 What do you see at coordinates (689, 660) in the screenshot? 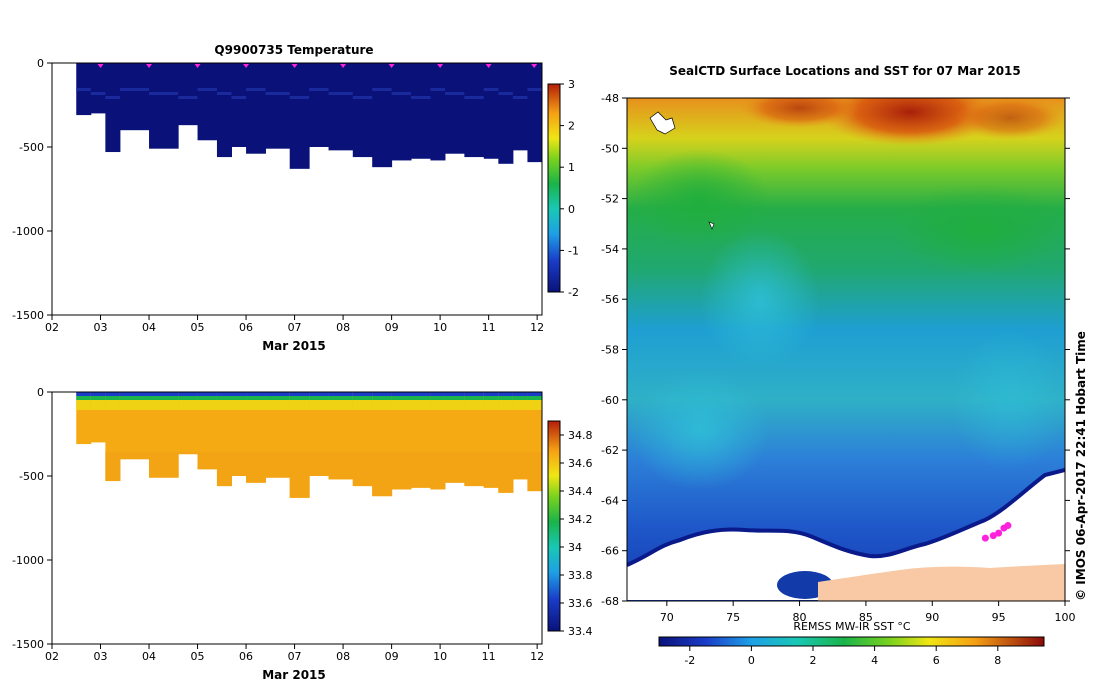
I see `sst-colorbar-tick-label: -2` at bounding box center [689, 660].